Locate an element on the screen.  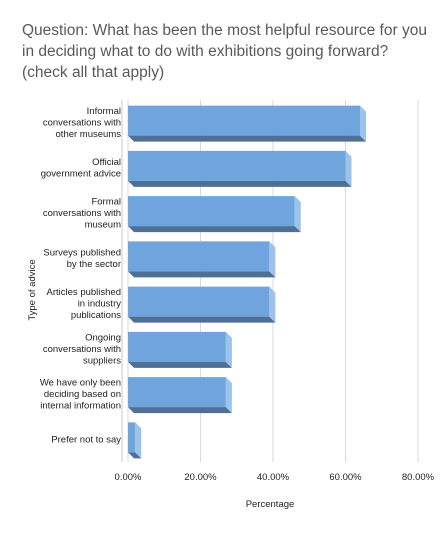
category-label: Ongoing conversations with suppliers is located at coordinates (82, 349).